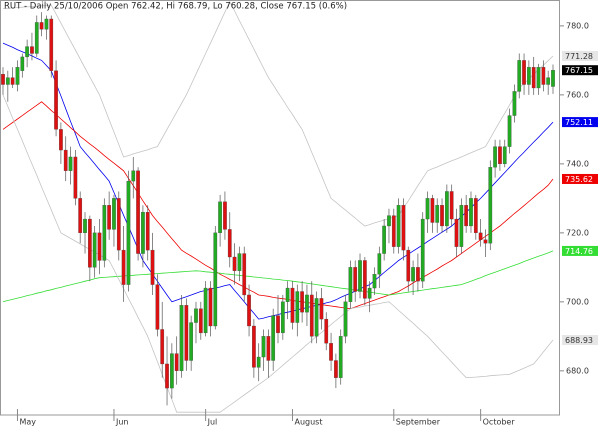 The image size is (600, 427). What do you see at coordinates (499, 422) in the screenshot?
I see `x-tick-label: October` at bounding box center [499, 422].